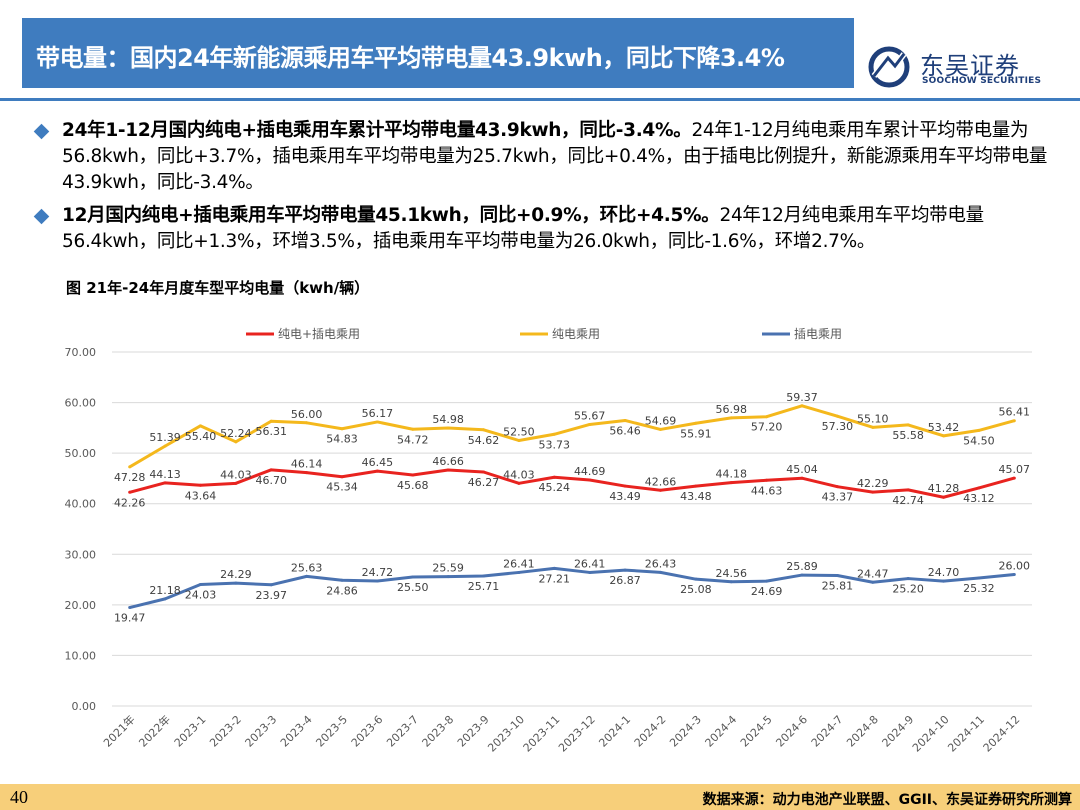  What do you see at coordinates (307, 464) in the screenshot?
I see `data-label: 46.14` at bounding box center [307, 464].